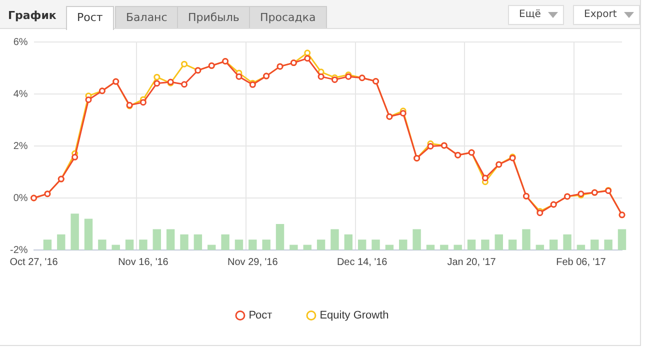 The height and width of the screenshot is (351, 648). I want to click on text: Баланс, so click(146, 17).